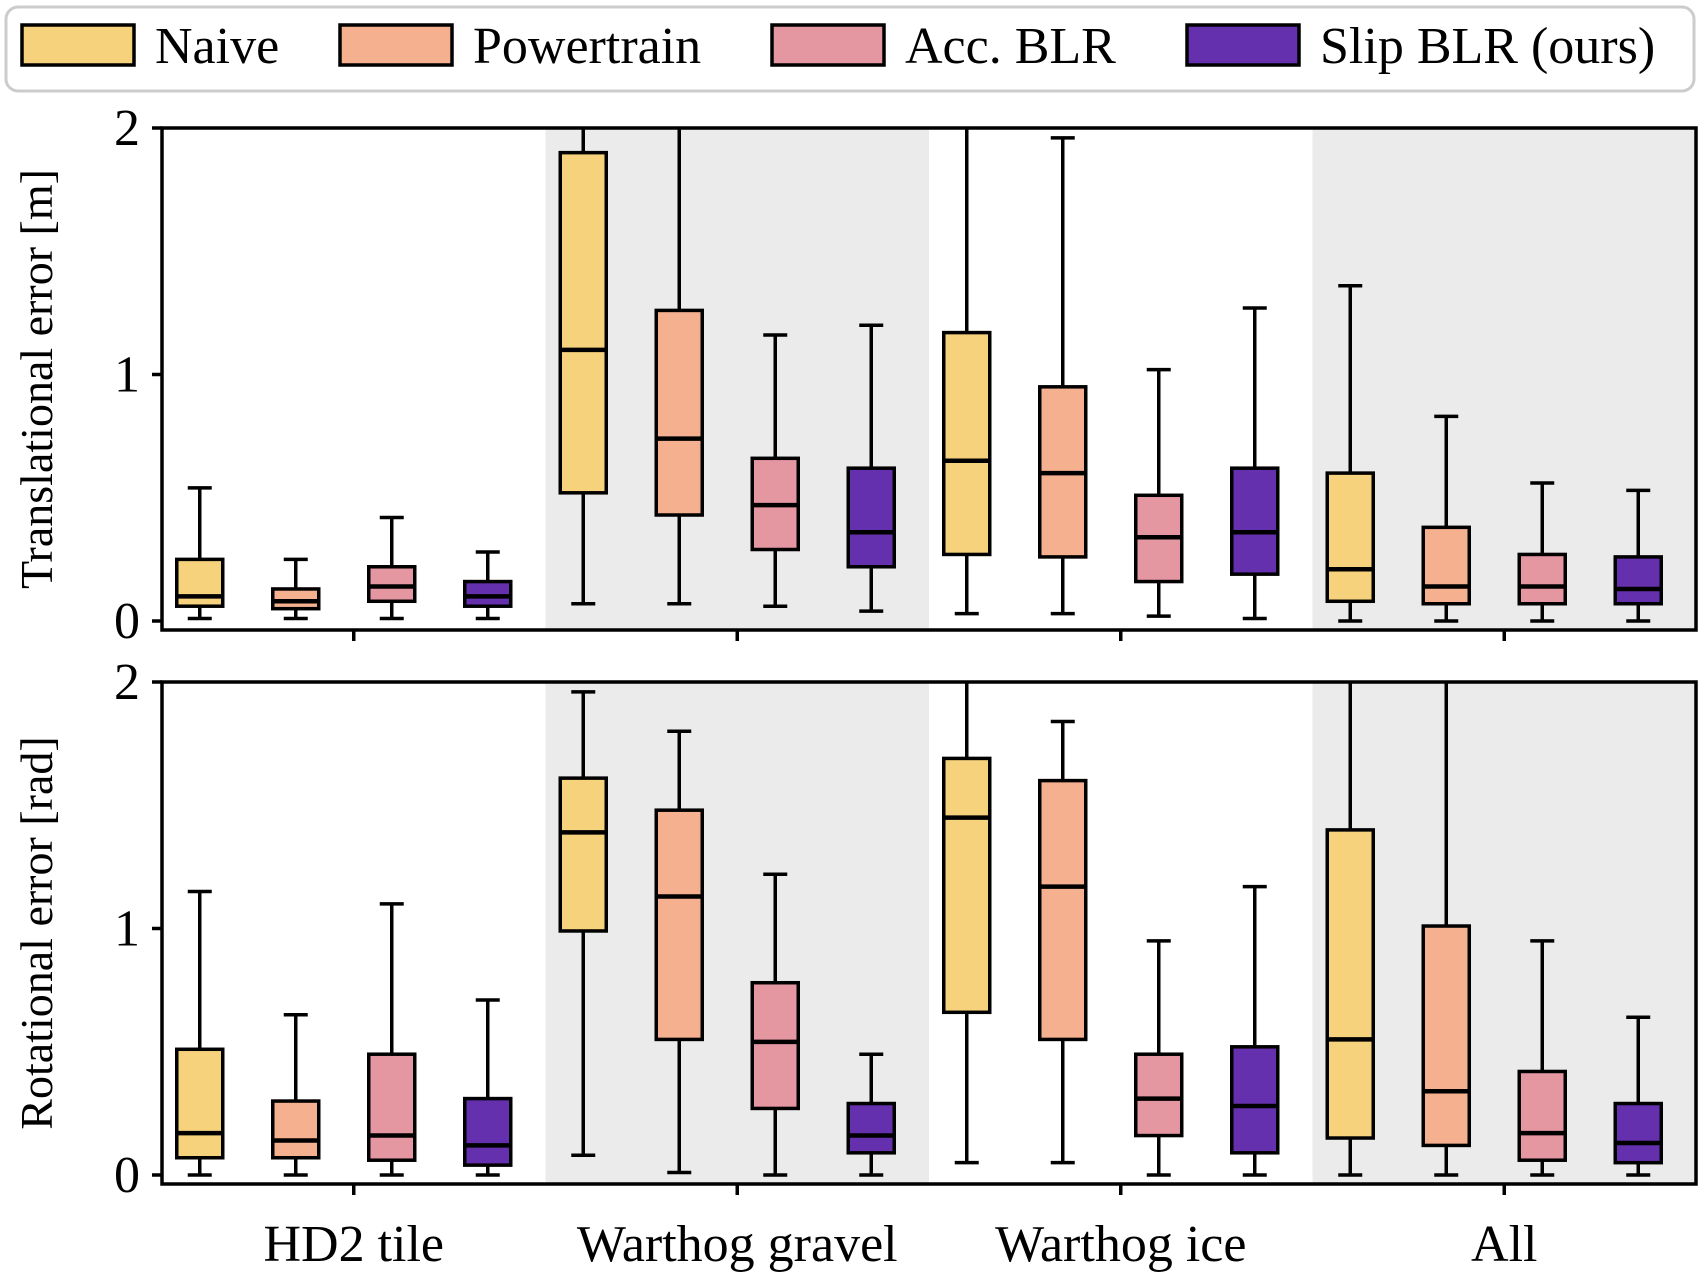 The image size is (1701, 1288). I want to click on legend-swatch-slip-blr-ours, so click(1243, 45).